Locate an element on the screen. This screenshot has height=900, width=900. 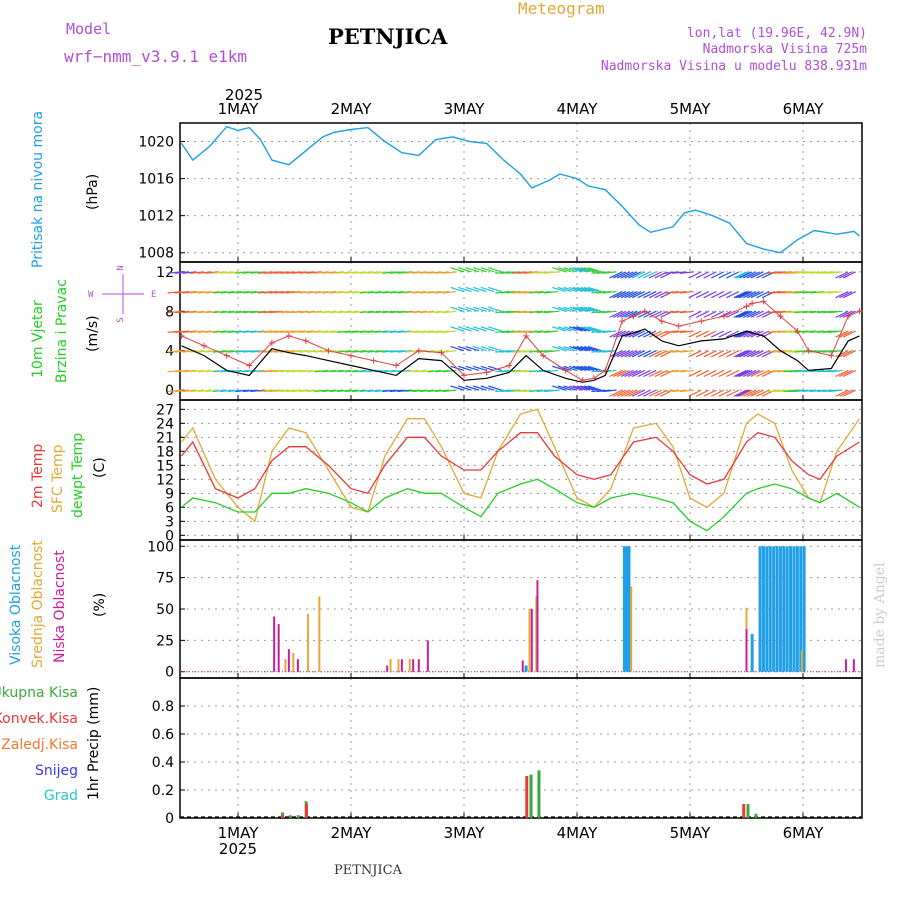
bottom-day-label: 1MAY is located at coordinates (239, 833).